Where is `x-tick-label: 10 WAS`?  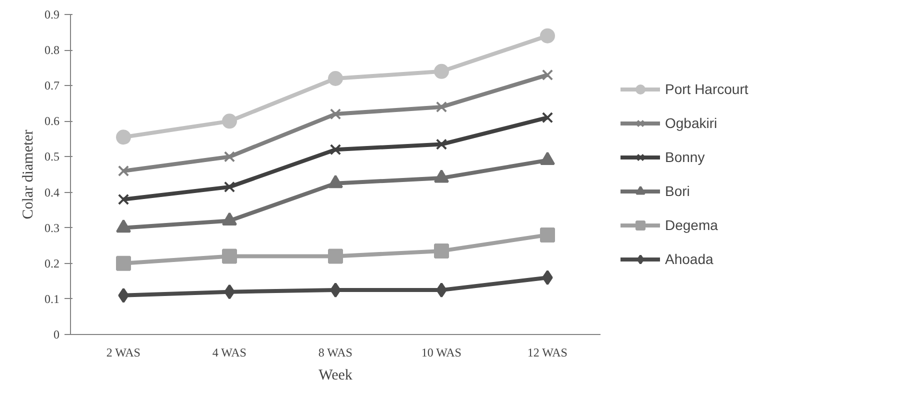
x-tick-label: 10 WAS is located at coordinates (441, 353).